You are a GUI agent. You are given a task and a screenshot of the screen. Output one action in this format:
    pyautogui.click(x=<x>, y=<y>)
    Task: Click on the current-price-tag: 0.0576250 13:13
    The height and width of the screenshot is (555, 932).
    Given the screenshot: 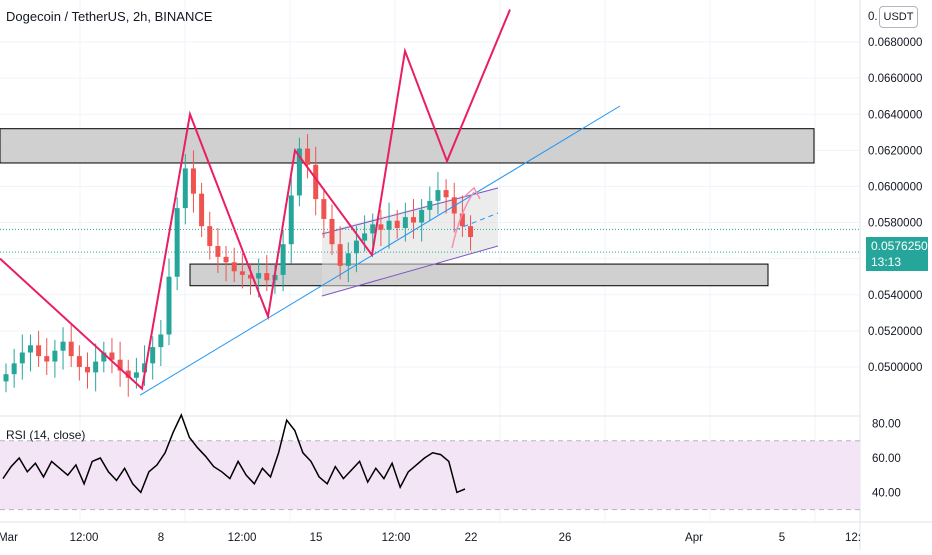 What is the action you would take?
    pyautogui.click(x=897, y=254)
    